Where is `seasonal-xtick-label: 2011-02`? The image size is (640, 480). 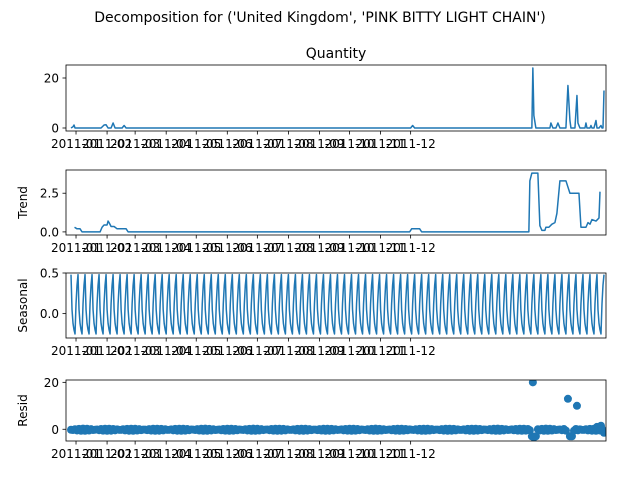
seasonal-xtick-label: 2011-02 is located at coordinates (107, 351).